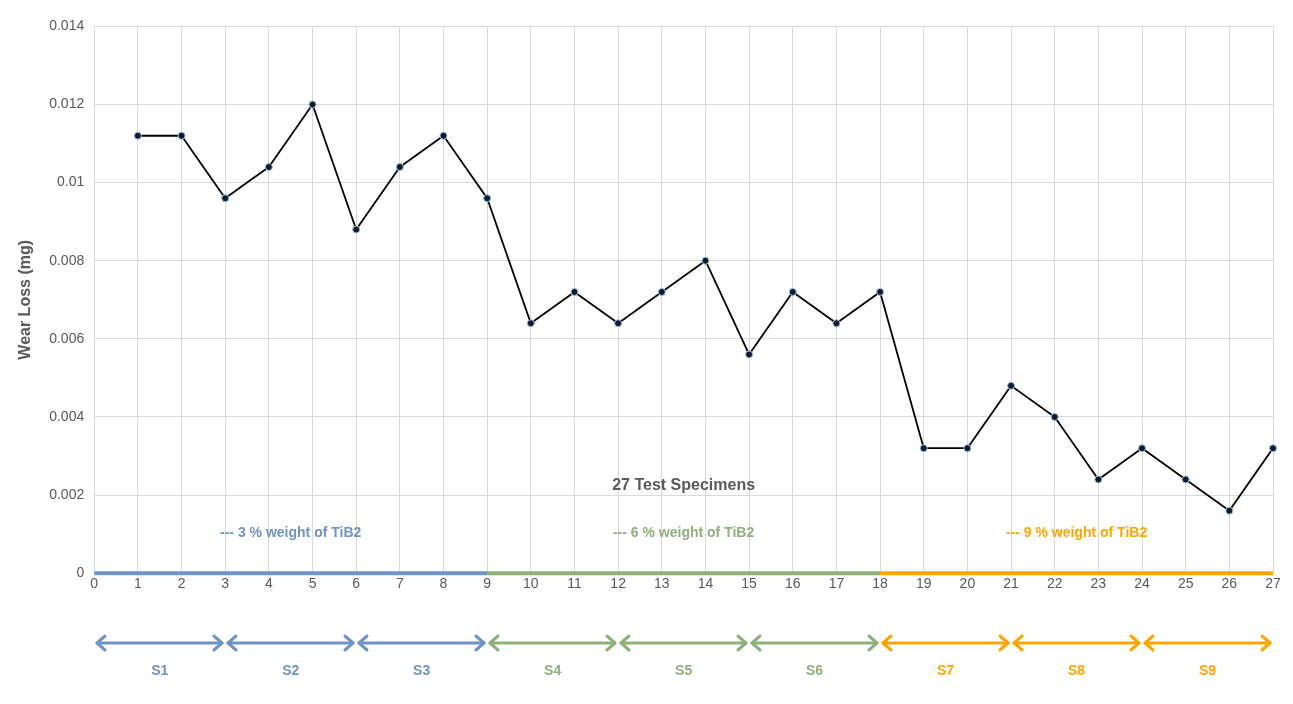  I want to click on text: S2, so click(291, 670).